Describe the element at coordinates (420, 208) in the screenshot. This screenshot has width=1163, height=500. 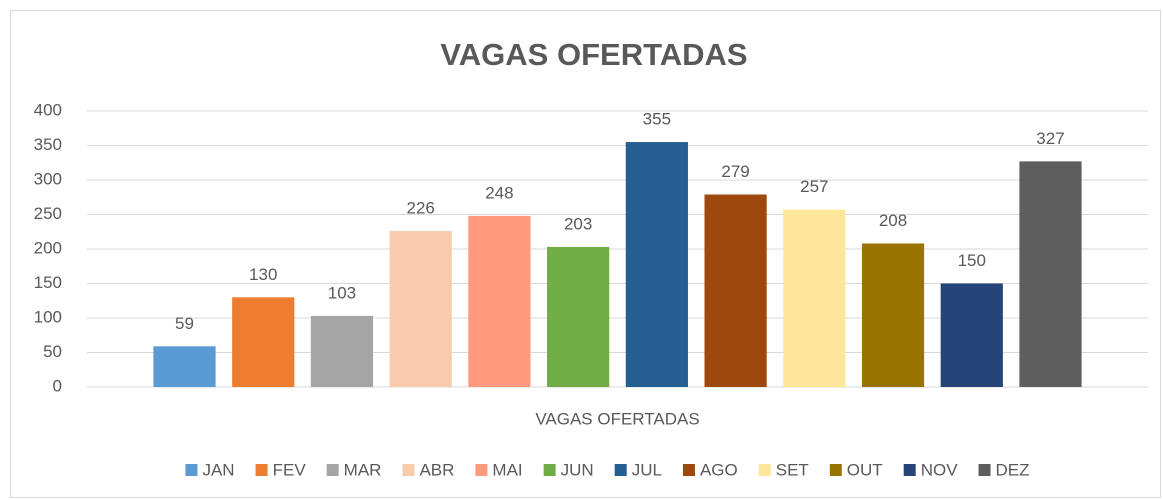
I see `data-label: 226` at that location.